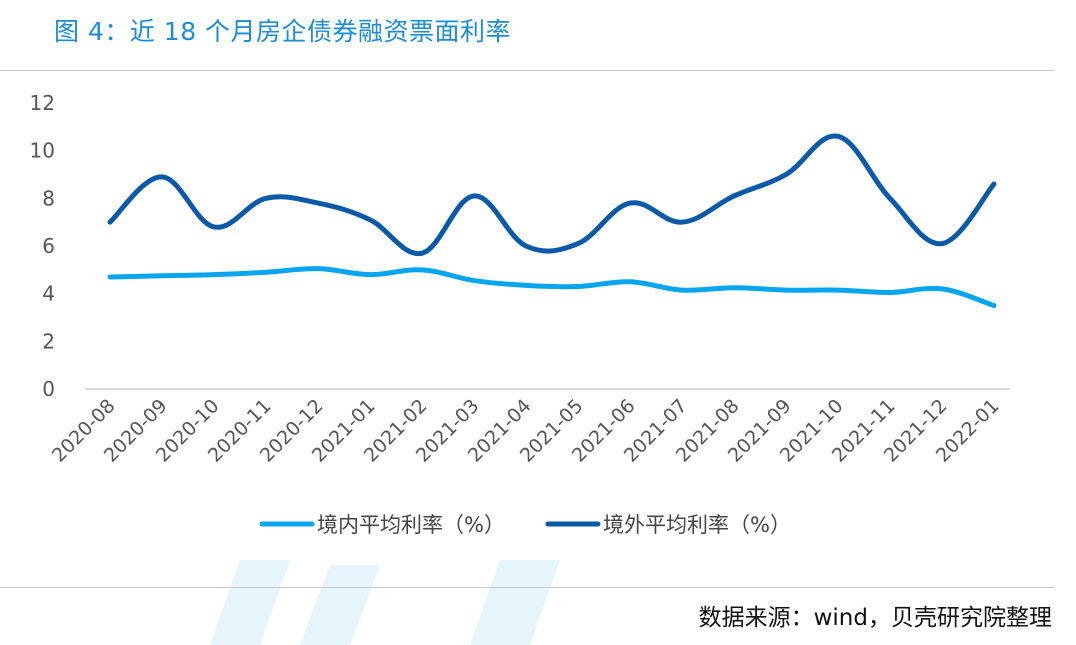  What do you see at coordinates (411, 525) in the screenshot?
I see `legend-label: 境内平均利率（%）` at bounding box center [411, 525].